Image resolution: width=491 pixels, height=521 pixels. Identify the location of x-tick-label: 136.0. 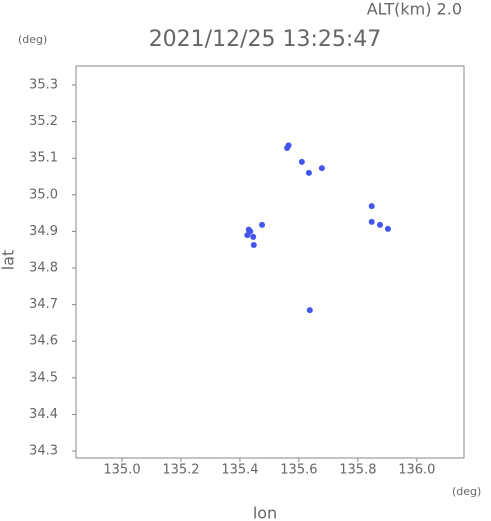
(416, 470).